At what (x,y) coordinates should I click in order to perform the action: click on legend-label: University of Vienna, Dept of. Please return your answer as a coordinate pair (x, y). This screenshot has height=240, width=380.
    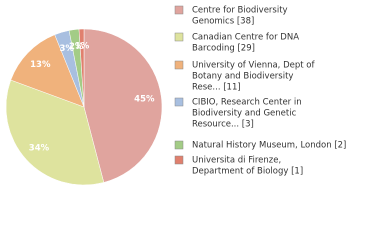
    Looking at the image, I should click on (253, 66).